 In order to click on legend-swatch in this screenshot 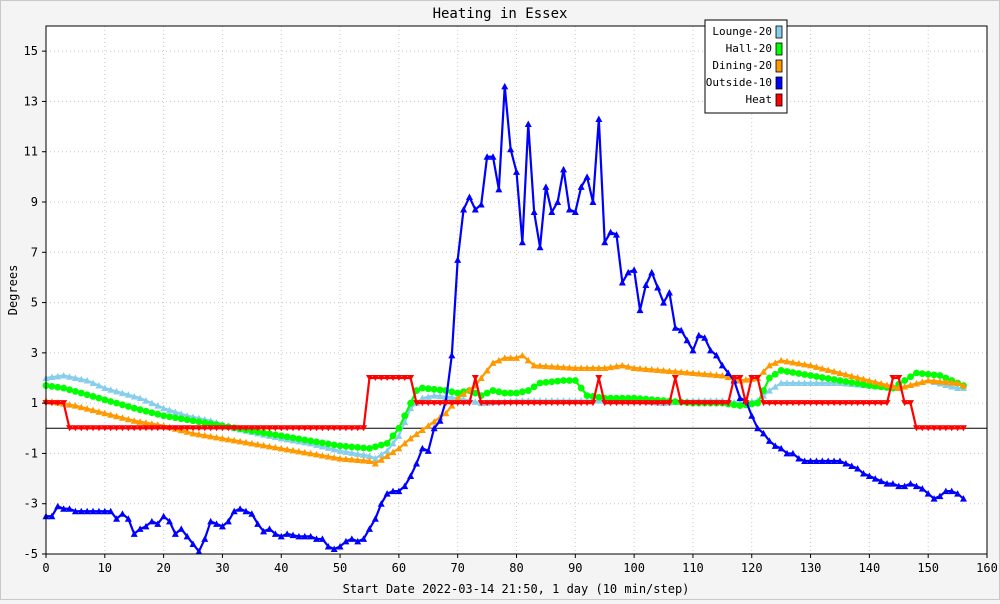, I will do `click(779, 32)`.